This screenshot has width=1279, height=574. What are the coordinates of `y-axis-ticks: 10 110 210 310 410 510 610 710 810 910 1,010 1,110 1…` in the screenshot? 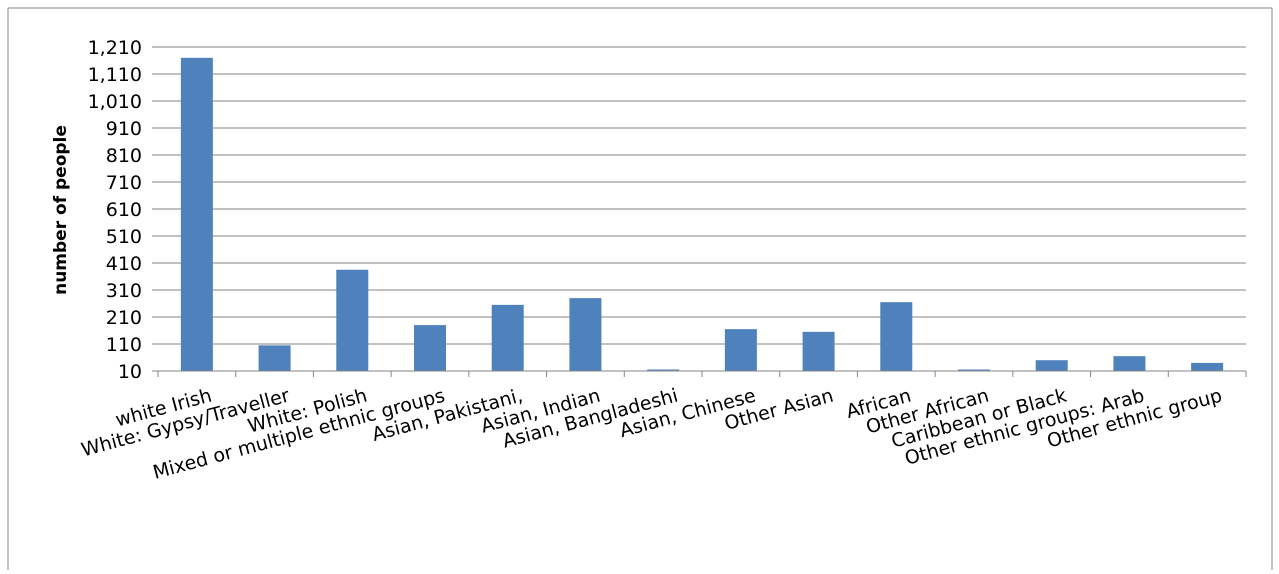 It's located at (123, 210).